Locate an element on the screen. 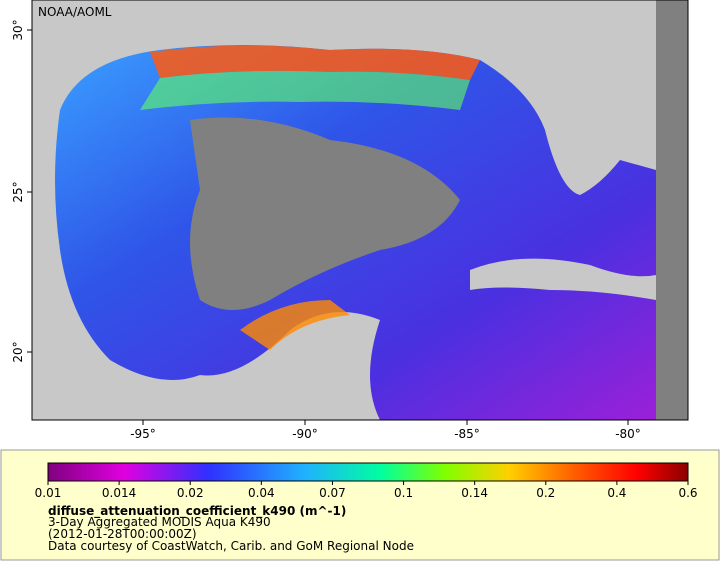  lon-tick-label: -90° is located at coordinates (305, 434).